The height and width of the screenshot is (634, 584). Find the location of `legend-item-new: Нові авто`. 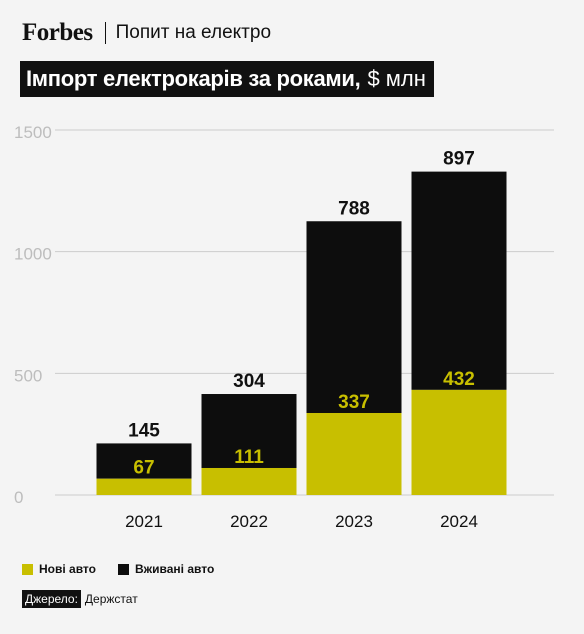

legend-item-new: Нові авто is located at coordinates (59, 569).